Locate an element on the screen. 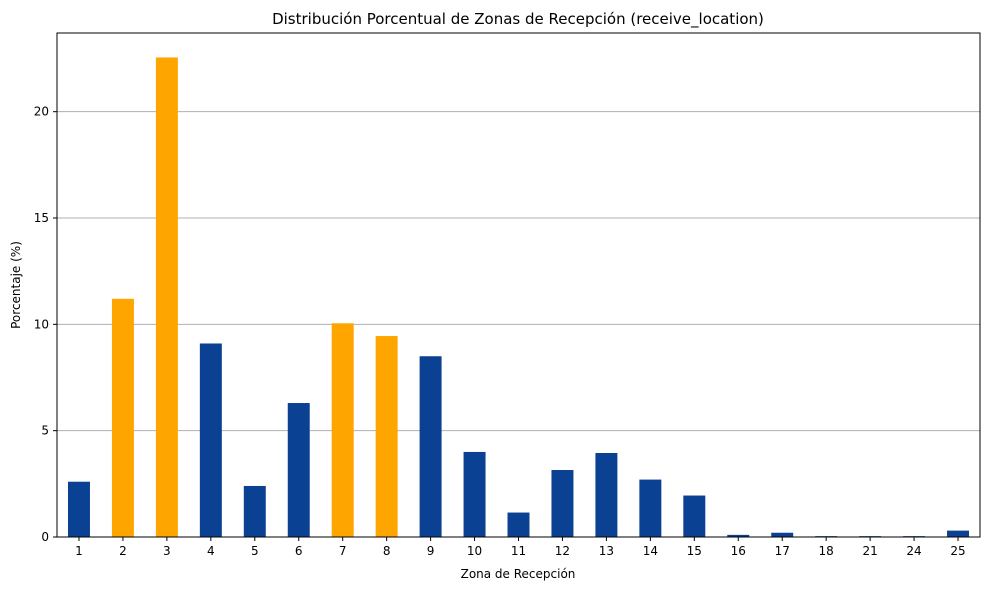 The image size is (989, 590). y-tick-label: 20 is located at coordinates (41, 112).